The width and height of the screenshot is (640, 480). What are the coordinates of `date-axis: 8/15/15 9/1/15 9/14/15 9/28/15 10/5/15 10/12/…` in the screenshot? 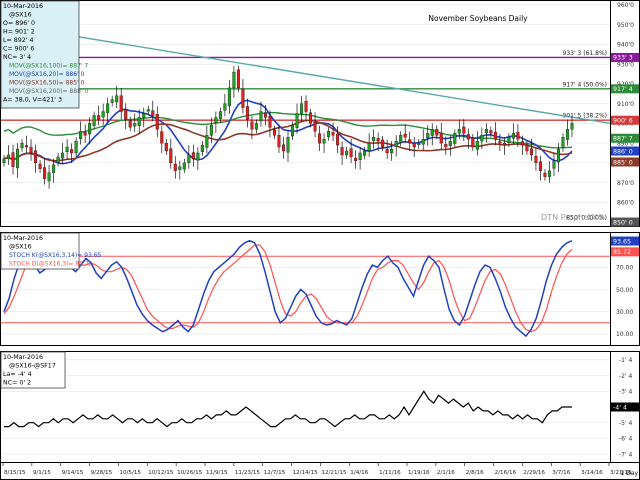 It's located at (320, 471).